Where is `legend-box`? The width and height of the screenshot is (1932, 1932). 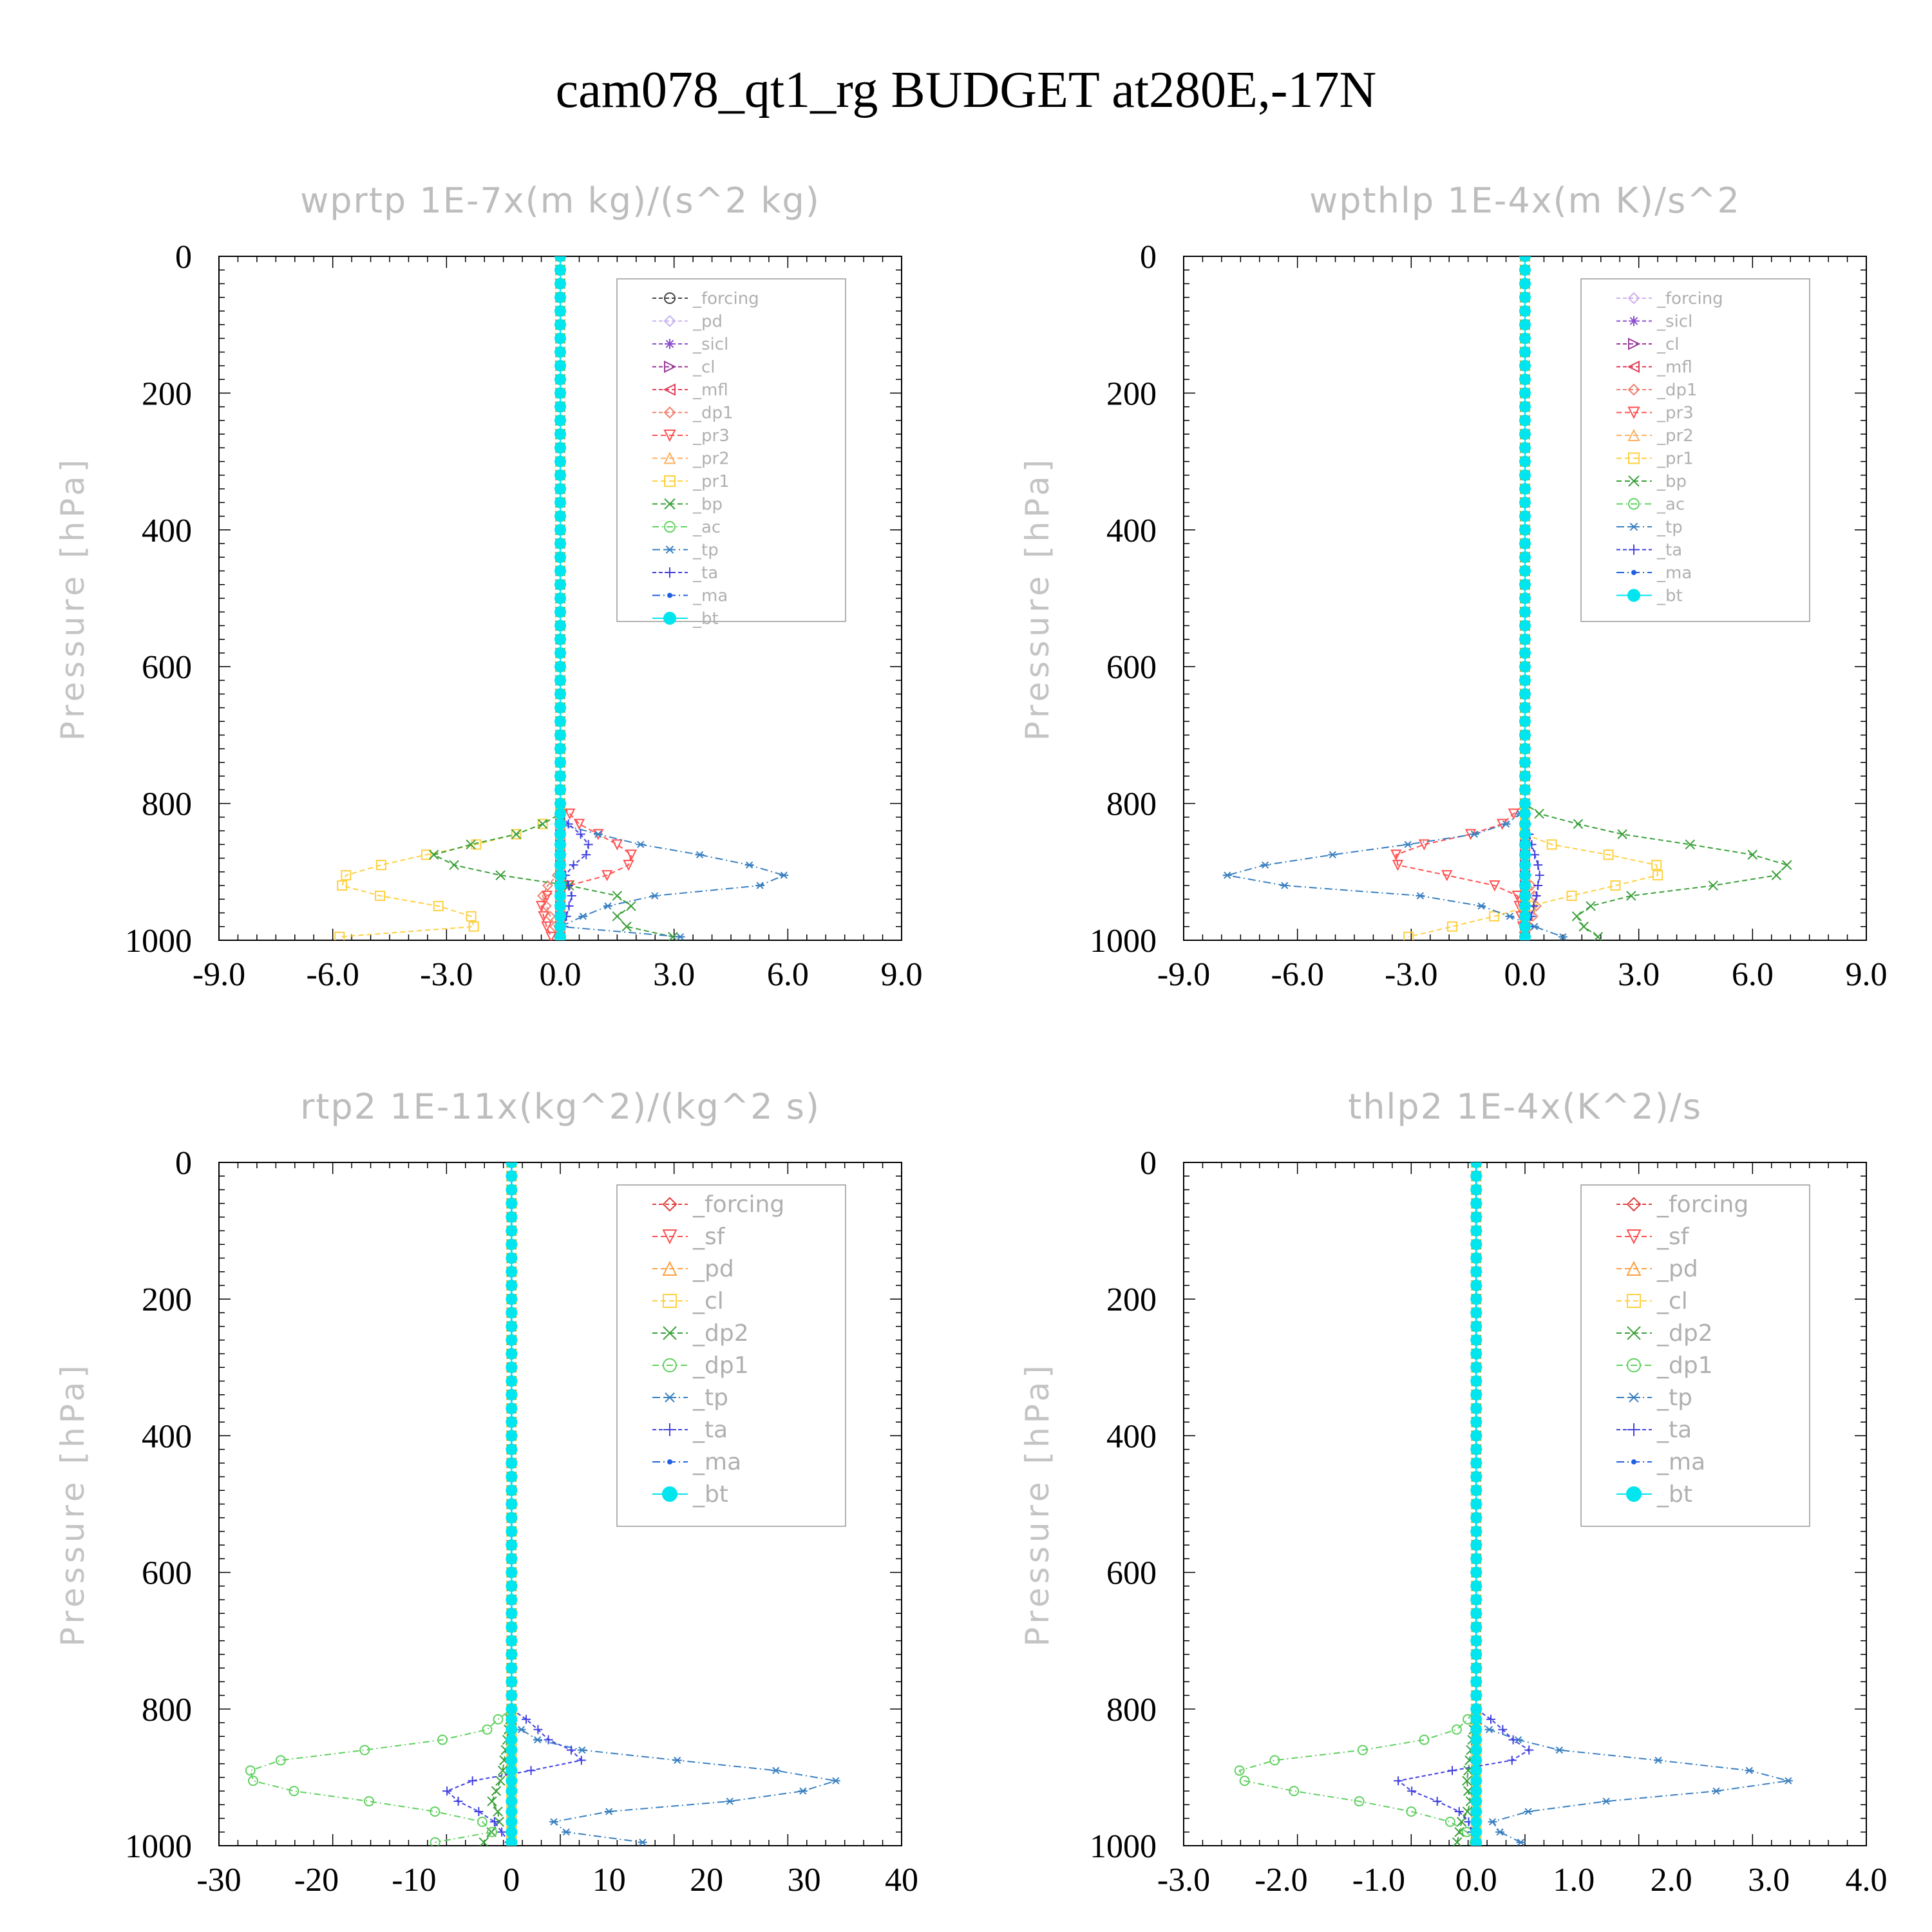 legend-box is located at coordinates (731, 1355).